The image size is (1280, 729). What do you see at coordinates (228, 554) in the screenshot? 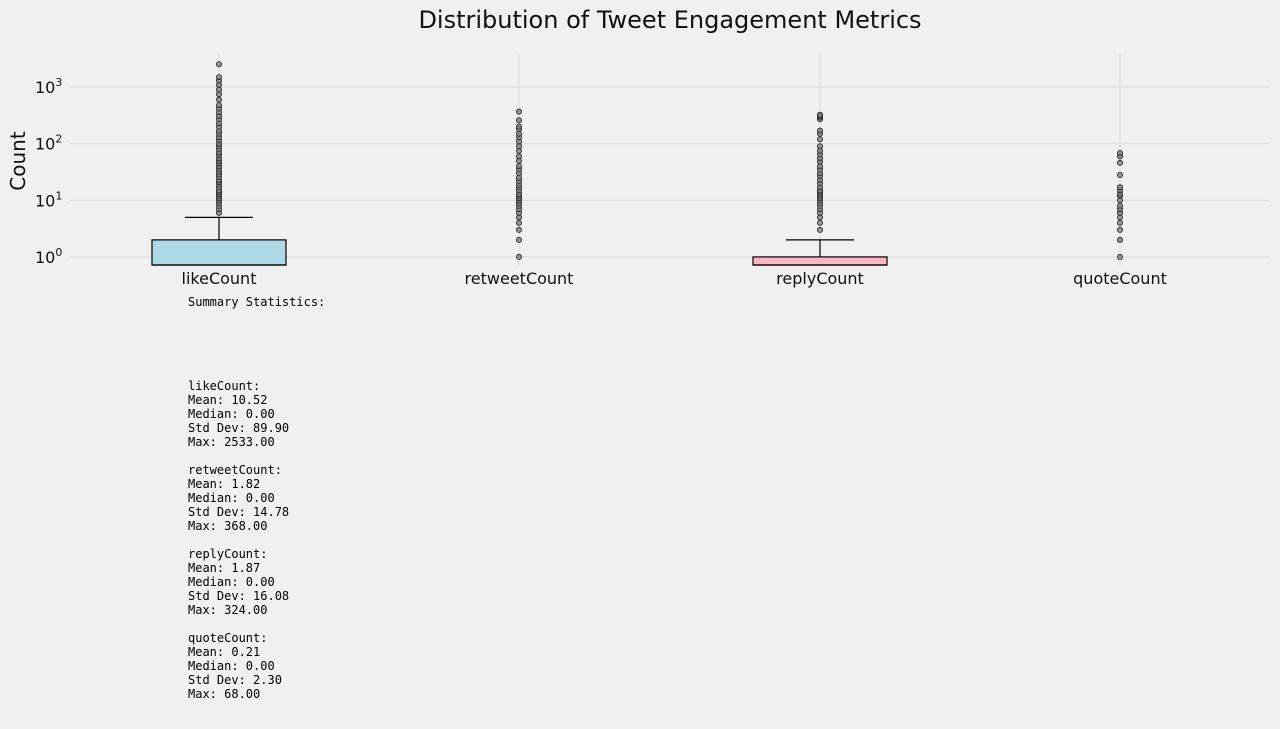
I see `stats-block-name: replyCount:` at bounding box center [228, 554].